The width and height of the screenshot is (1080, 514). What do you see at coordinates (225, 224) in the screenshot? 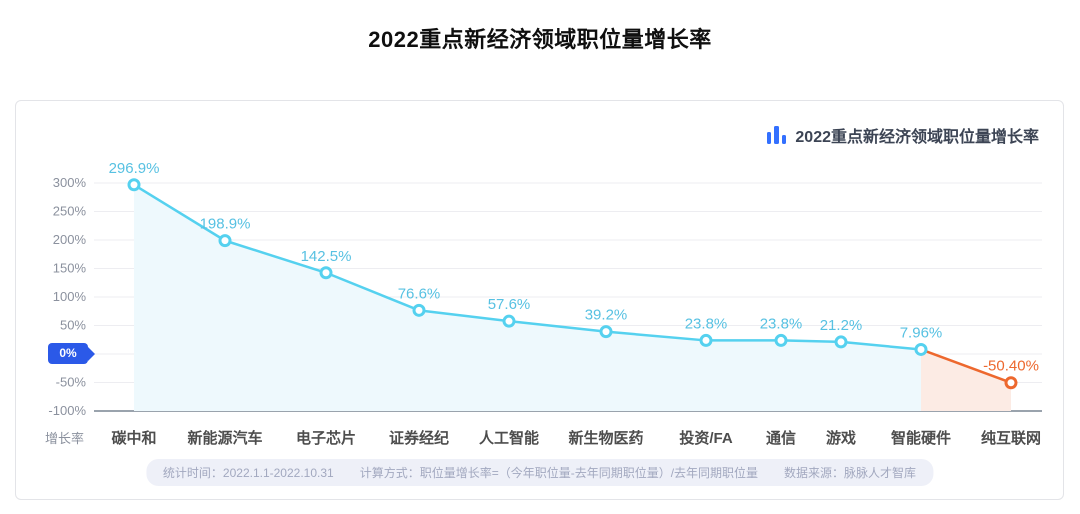
I see `svg-text: 198.9%` at bounding box center [225, 224].